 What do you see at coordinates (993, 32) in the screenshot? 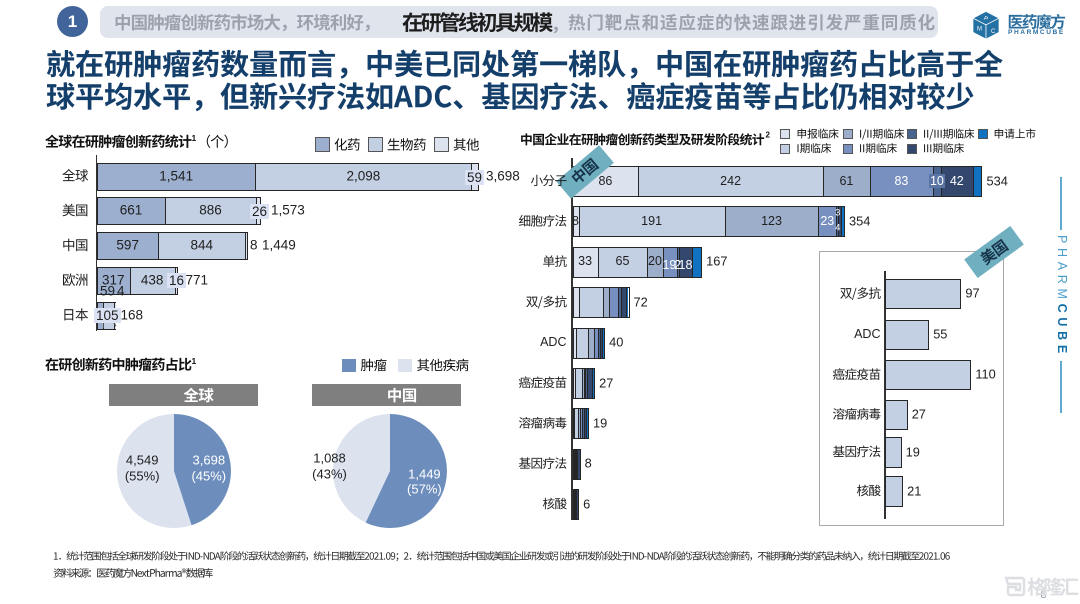
I see `svg-text: C` at bounding box center [993, 32].